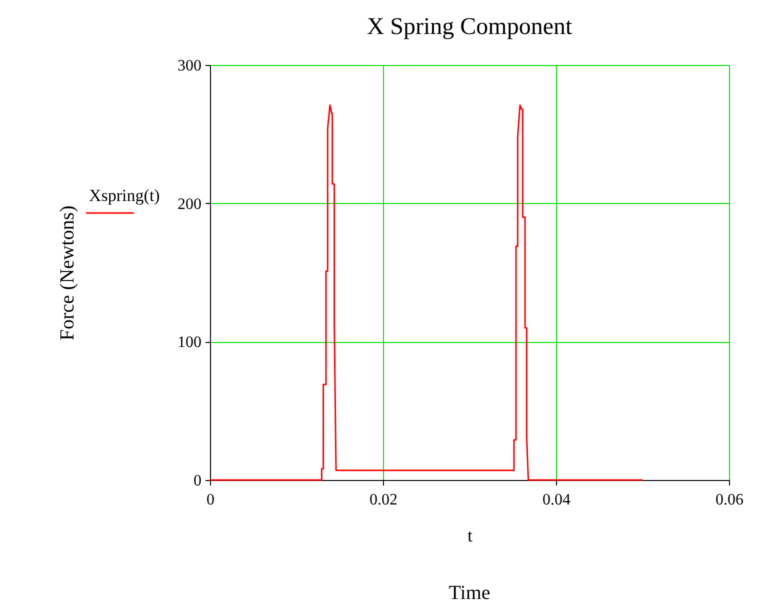 The height and width of the screenshot is (607, 758). I want to click on x-tick-label: 0.02, so click(384, 500).